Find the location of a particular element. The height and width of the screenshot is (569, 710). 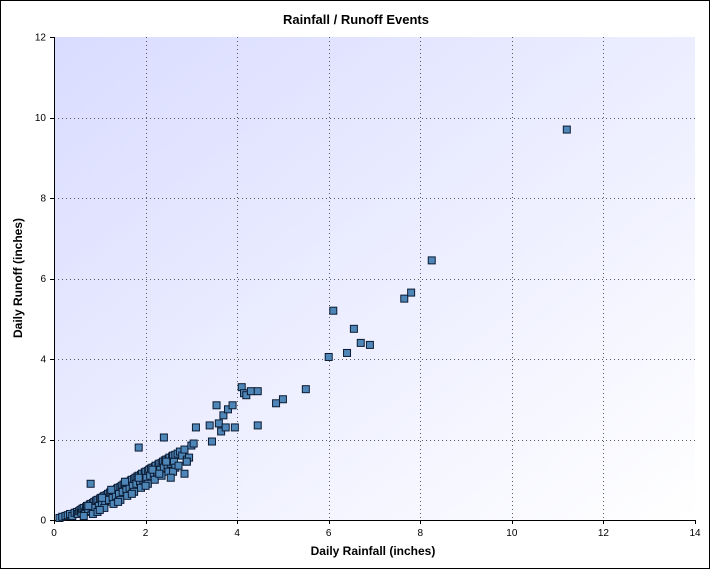

y-tick-label: 4 is located at coordinates (43, 360).